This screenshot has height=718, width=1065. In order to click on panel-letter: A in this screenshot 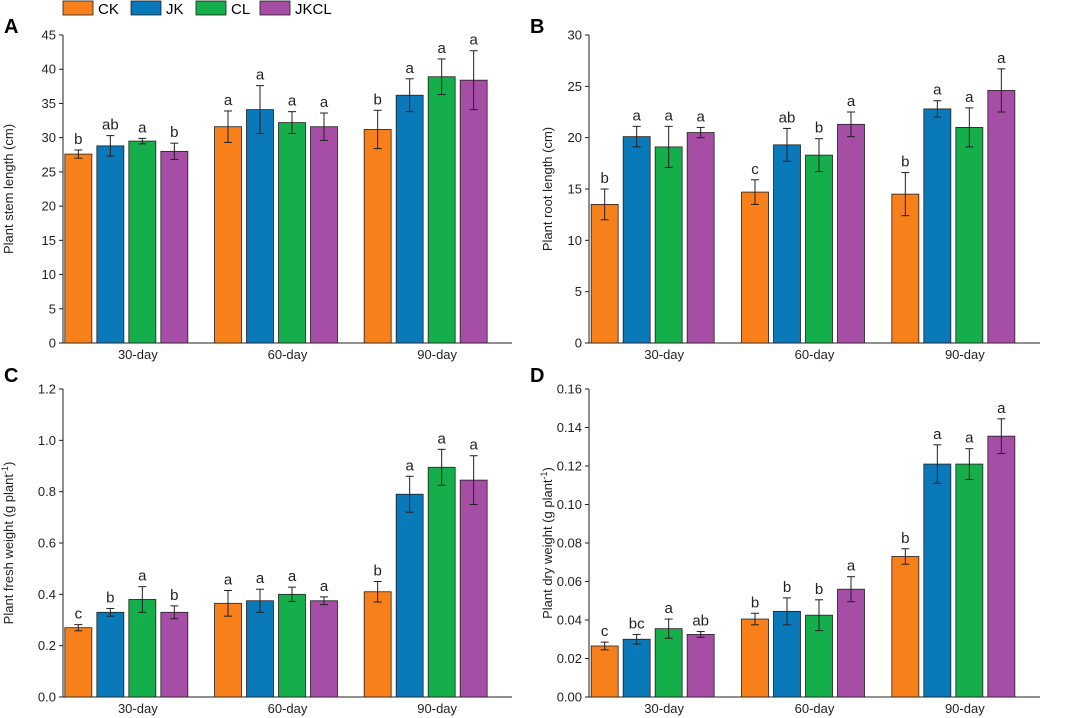, I will do `click(11, 27)`.